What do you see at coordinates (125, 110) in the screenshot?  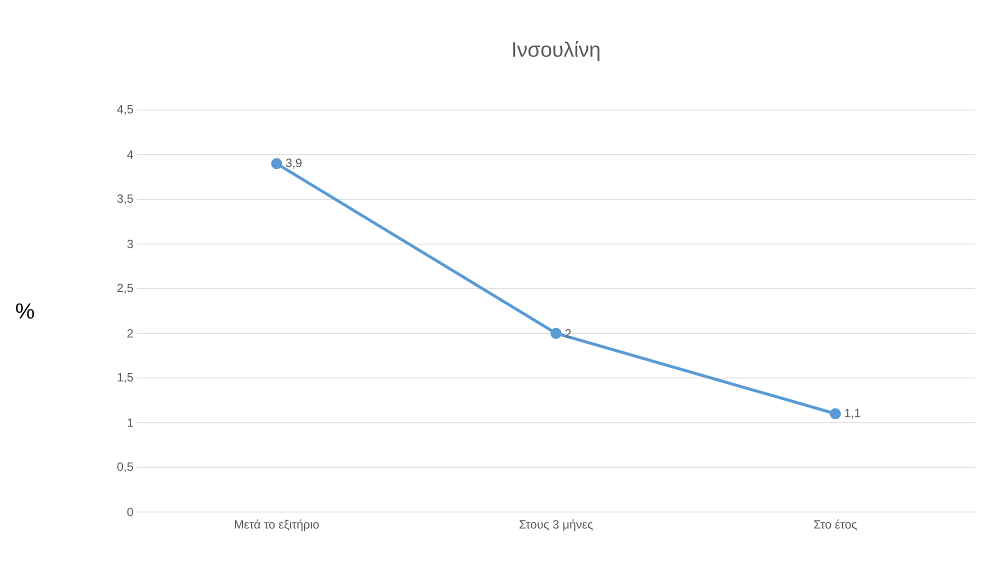 I see `y-tick-label: 4,5` at bounding box center [125, 110].